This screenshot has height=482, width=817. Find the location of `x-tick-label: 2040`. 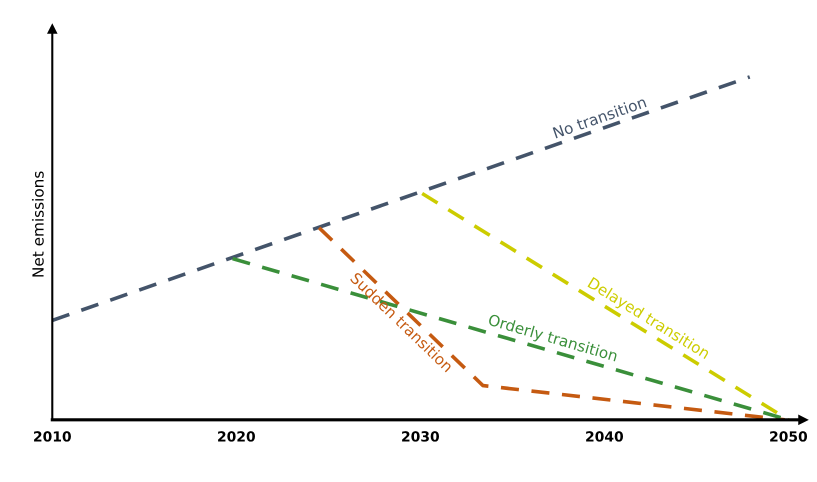

x-tick-label: 2040 is located at coordinates (605, 436).